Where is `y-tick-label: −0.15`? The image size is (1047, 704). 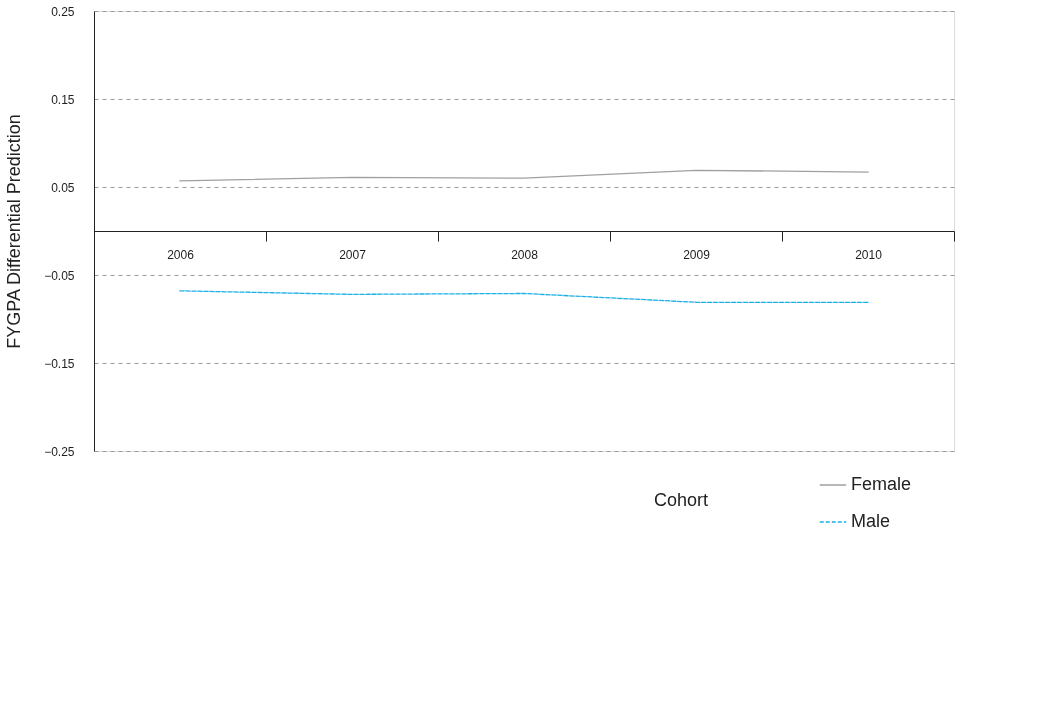
y-tick-label: −0.15 is located at coordinates (59, 363).